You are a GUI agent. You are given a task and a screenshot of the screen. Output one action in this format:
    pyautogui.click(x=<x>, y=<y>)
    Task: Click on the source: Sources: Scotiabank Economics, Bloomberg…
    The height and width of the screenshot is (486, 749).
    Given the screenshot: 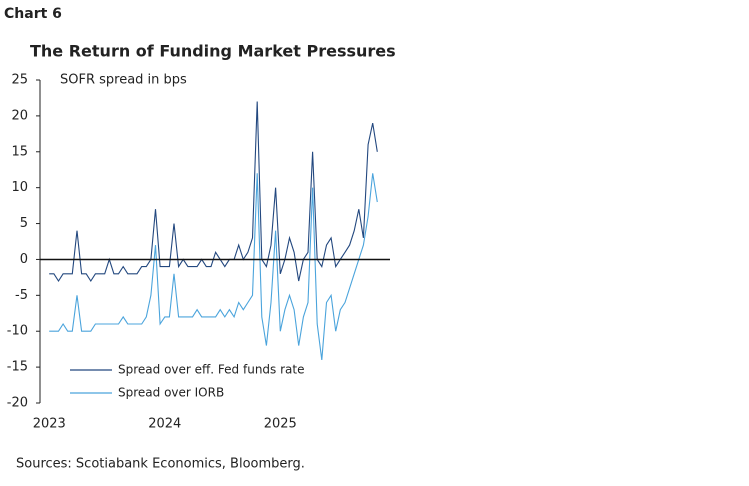 What is the action you would take?
    pyautogui.click(x=160, y=464)
    